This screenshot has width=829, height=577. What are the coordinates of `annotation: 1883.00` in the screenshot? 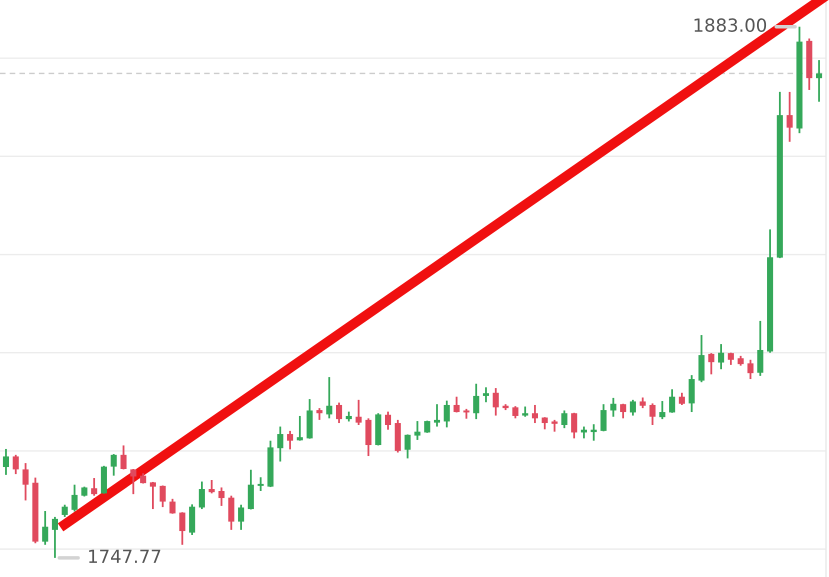 It's located at (730, 25).